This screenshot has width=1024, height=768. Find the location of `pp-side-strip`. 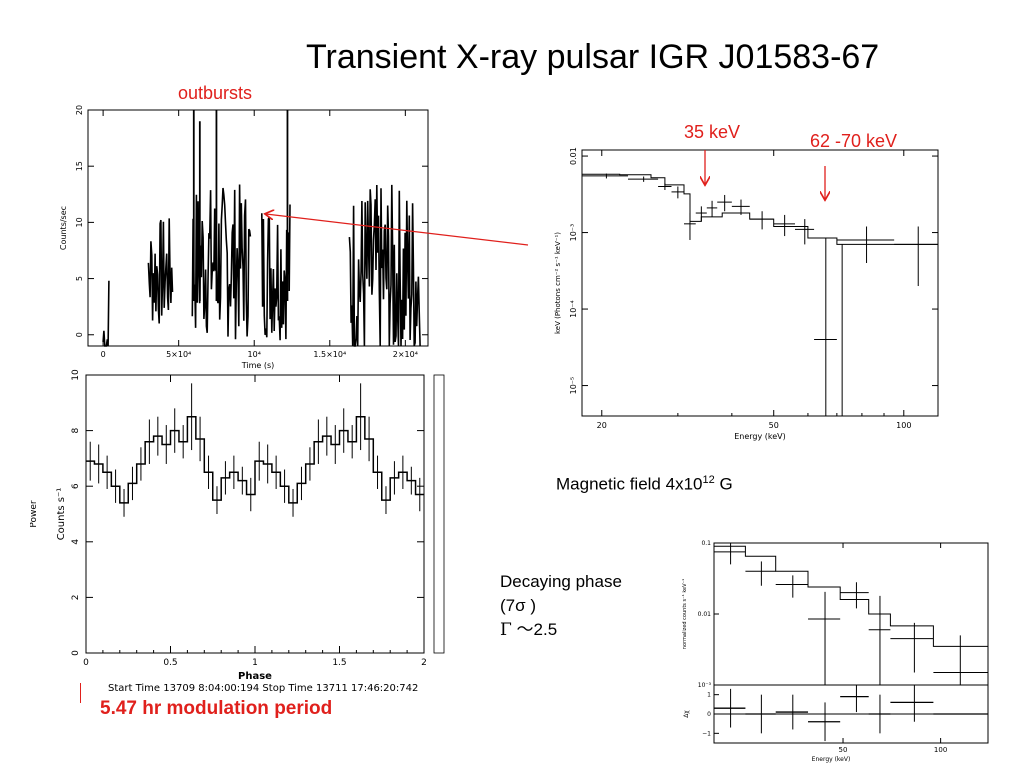

pp-side-strip is located at coordinates (439, 514).